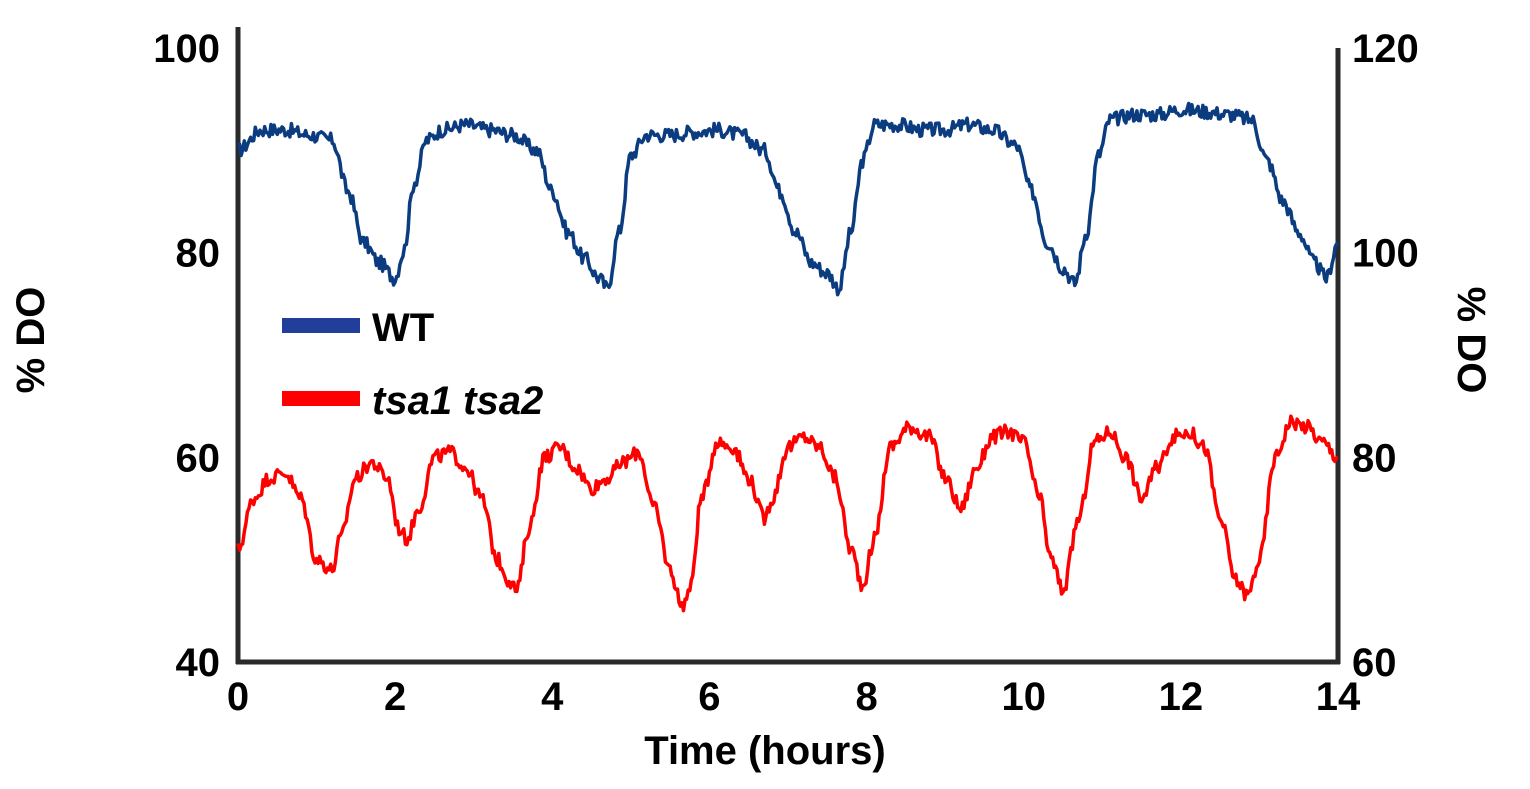  What do you see at coordinates (186, 356) in the screenshot?
I see `left-y-tick-labels: 40 60 80 100` at bounding box center [186, 356].